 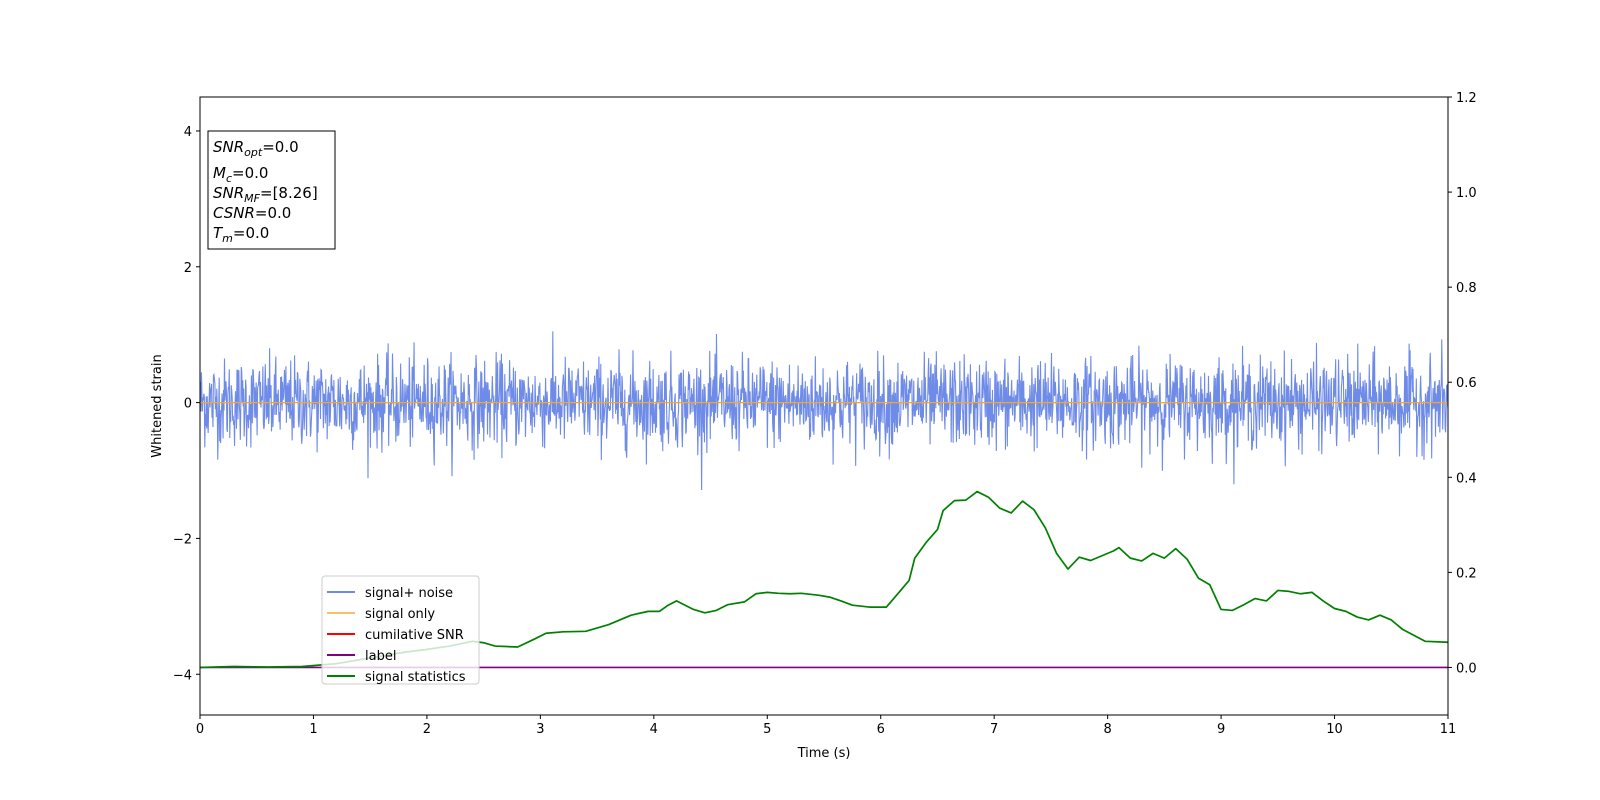 I want to click on x-tick-label: 6, so click(x=881, y=729).